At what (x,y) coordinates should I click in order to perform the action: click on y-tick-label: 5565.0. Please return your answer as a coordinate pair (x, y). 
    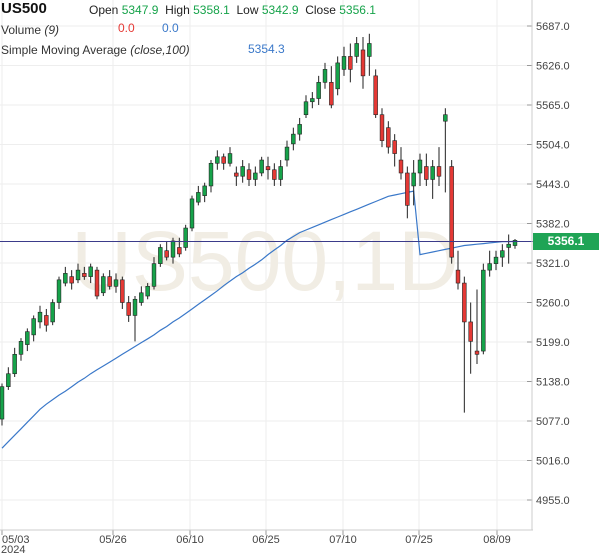
    Looking at the image, I should click on (553, 106).